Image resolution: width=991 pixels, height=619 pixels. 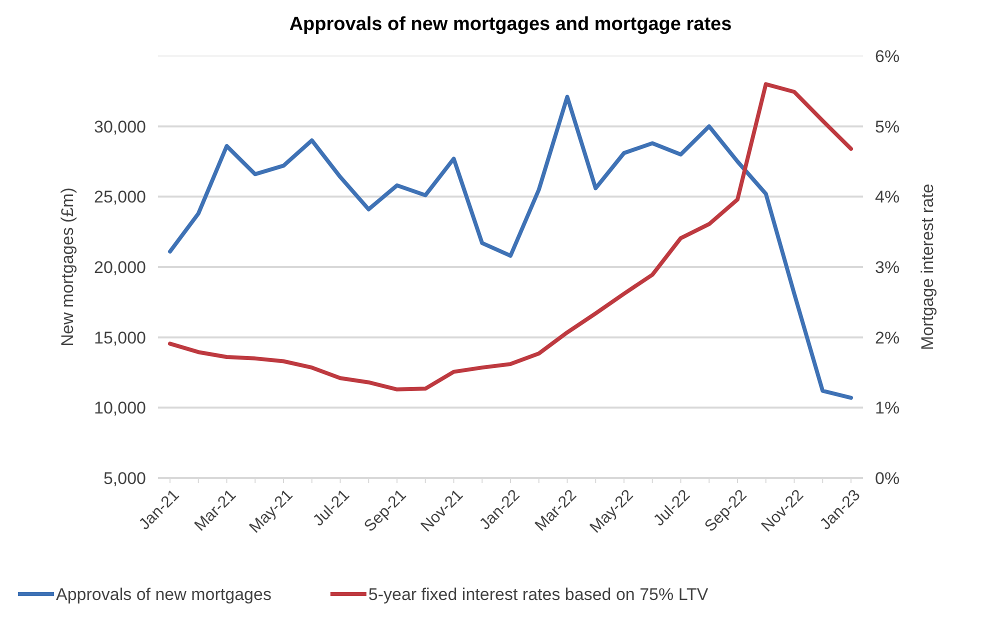 What do you see at coordinates (927, 267) in the screenshot?
I see `y2-axis-title: Mortgage interest rate` at bounding box center [927, 267].